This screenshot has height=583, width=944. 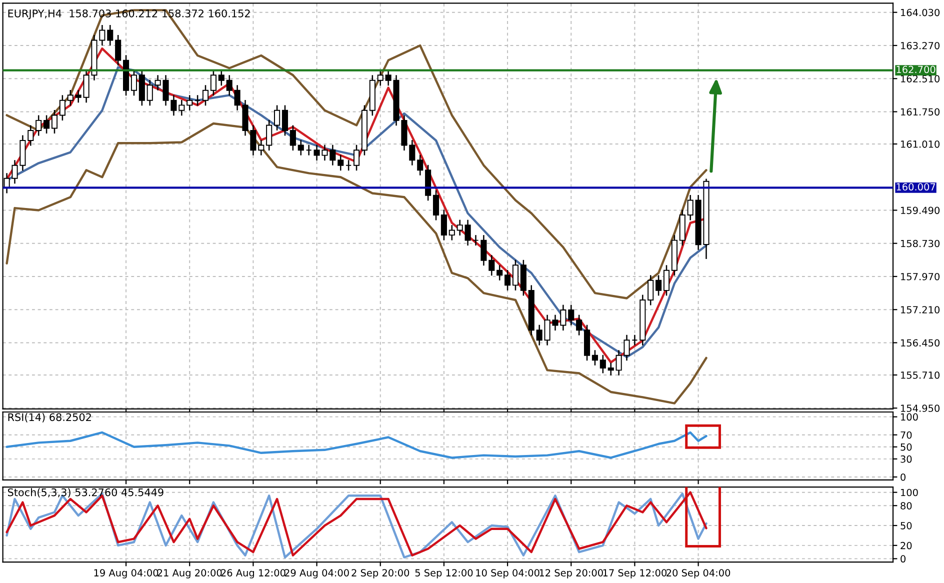 What do you see at coordinates (920, 210) in the screenshot?
I see `y-tick-label: 159.490` at bounding box center [920, 210].